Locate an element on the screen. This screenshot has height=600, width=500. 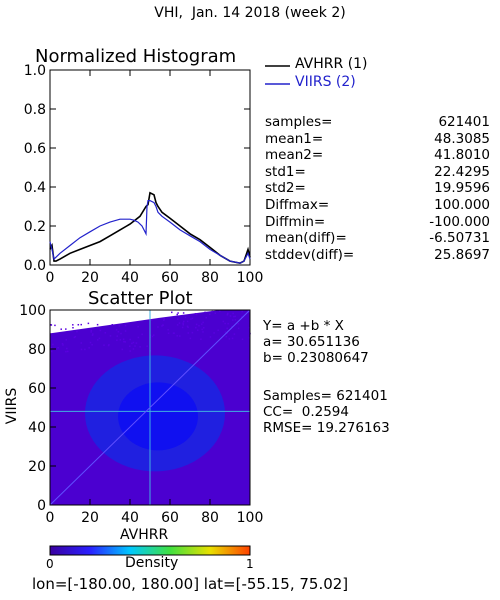
stat-label: Diffmax= is located at coordinates (297, 205).